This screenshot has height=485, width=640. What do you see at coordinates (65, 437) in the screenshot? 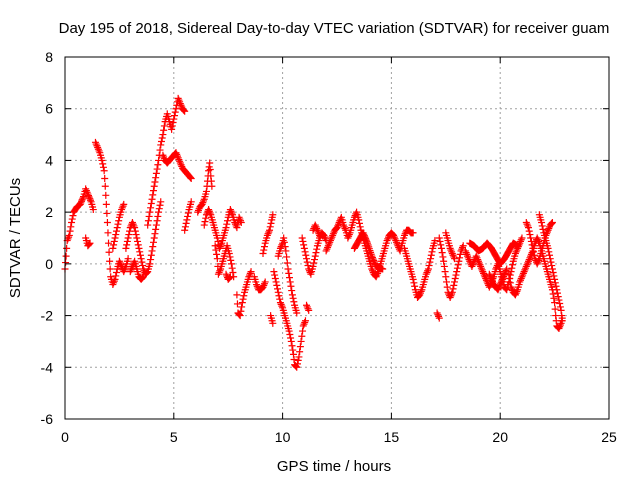
I see `x-tick-label: 0` at bounding box center [65, 437].